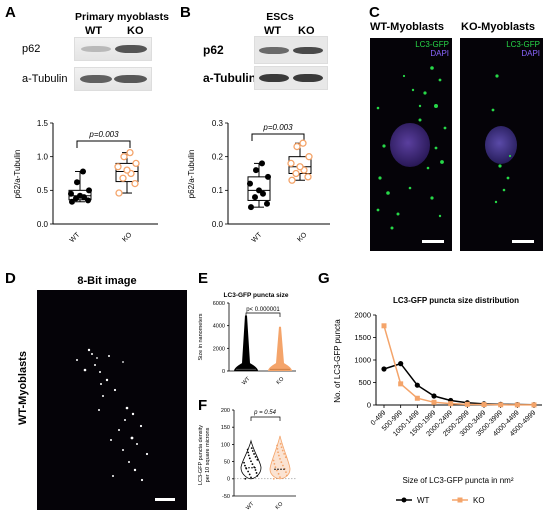 Image resolution: width=550 pixels, height=519 pixels. I want to click on y-tick-label: 1.0, so click(43, 156).